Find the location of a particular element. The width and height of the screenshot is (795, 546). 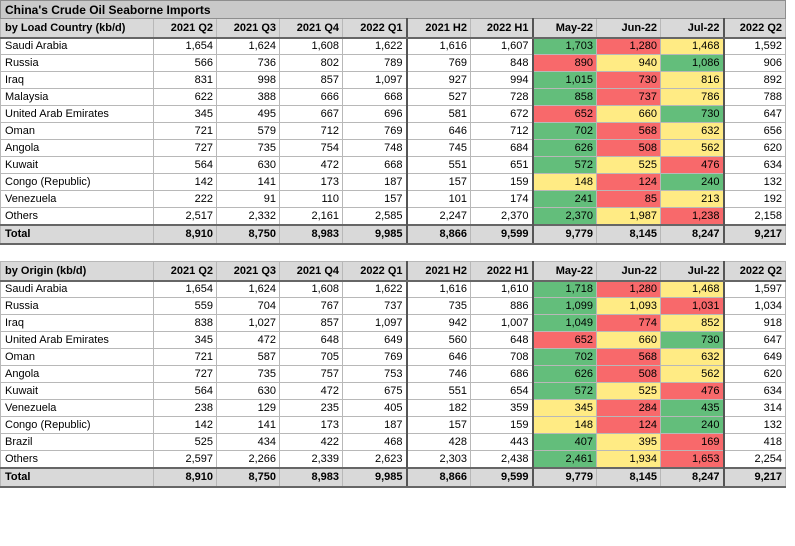

data-cell: 704 is located at coordinates (248, 306).